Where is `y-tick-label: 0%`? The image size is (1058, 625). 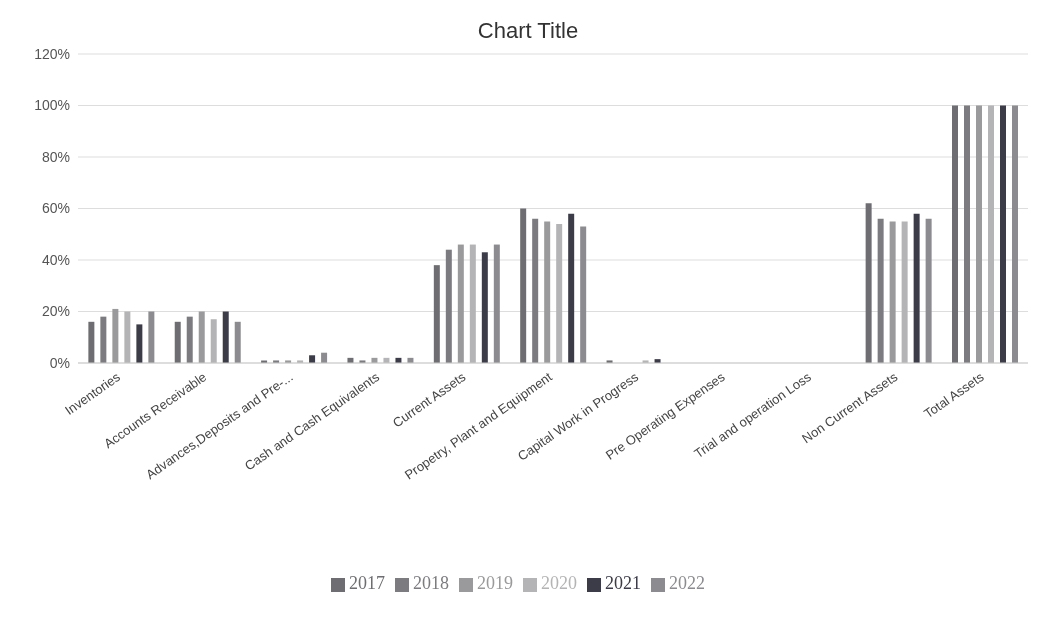 y-tick-label: 0% is located at coordinates (59, 362).